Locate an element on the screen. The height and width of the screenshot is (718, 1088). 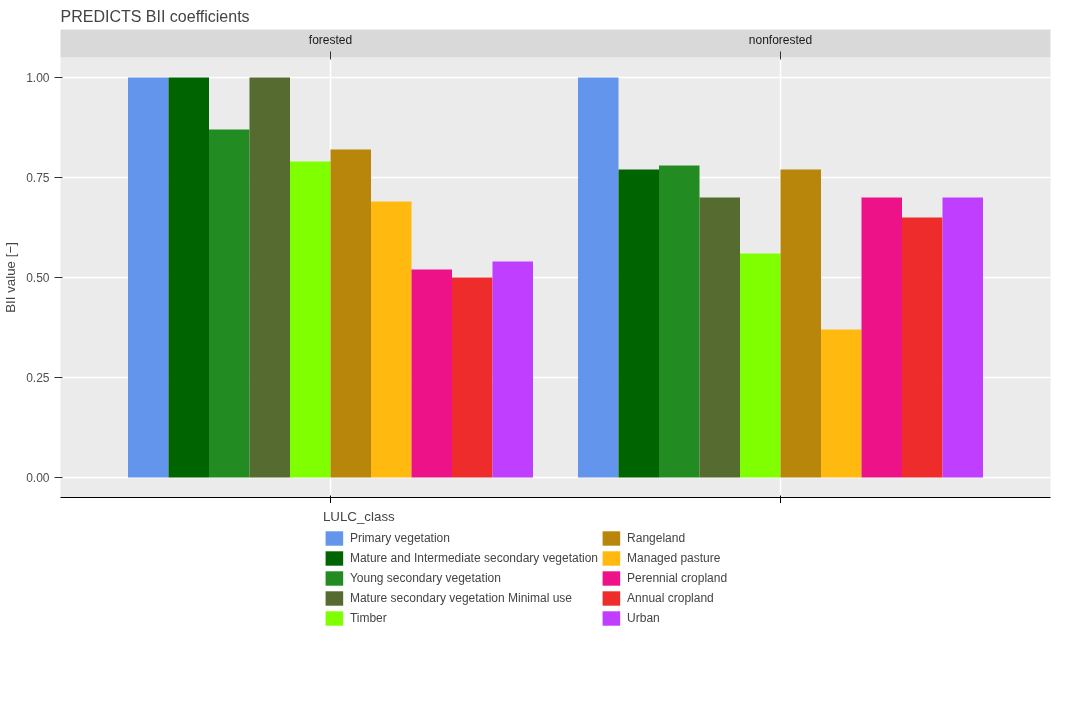
legend-title: LULC_class is located at coordinates (359, 516).